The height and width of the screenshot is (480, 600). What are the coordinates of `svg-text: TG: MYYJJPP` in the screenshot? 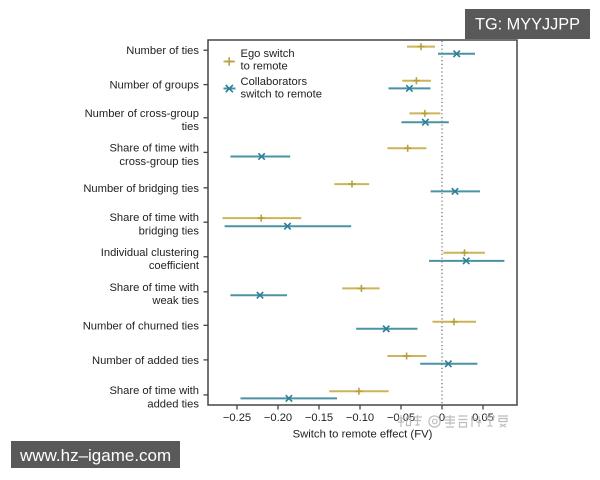 It's located at (527, 25).